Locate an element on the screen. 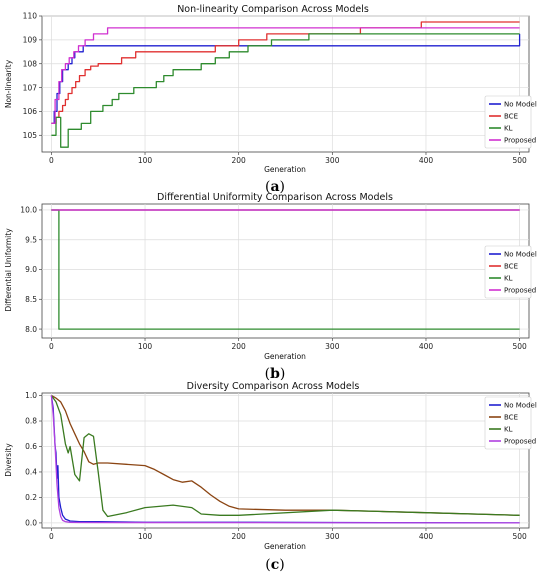  legend-b-label-2: KL is located at coordinates (508, 279).